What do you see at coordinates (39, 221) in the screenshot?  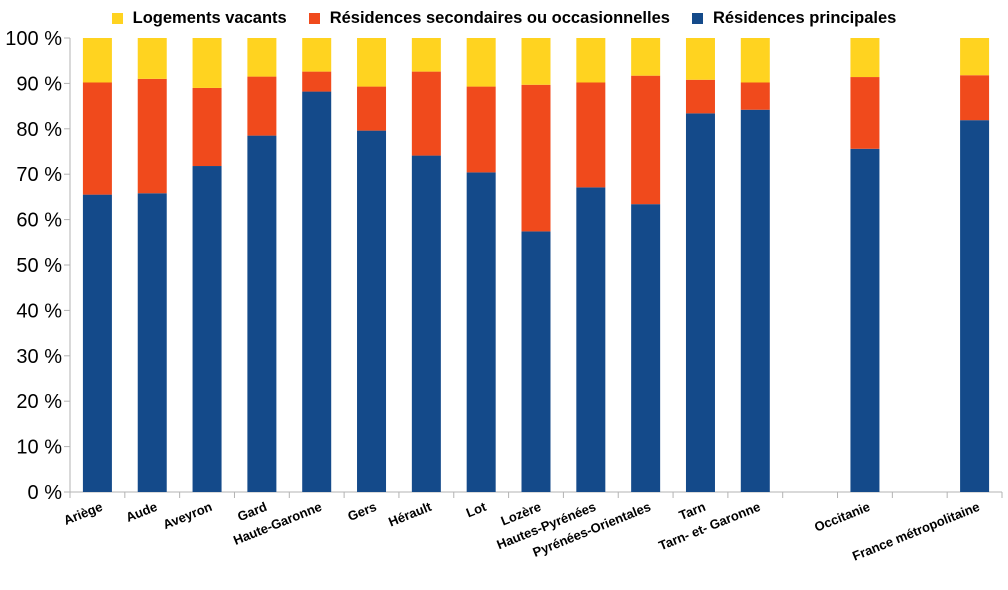 I see `y-tick-label: 60 %` at bounding box center [39, 221].